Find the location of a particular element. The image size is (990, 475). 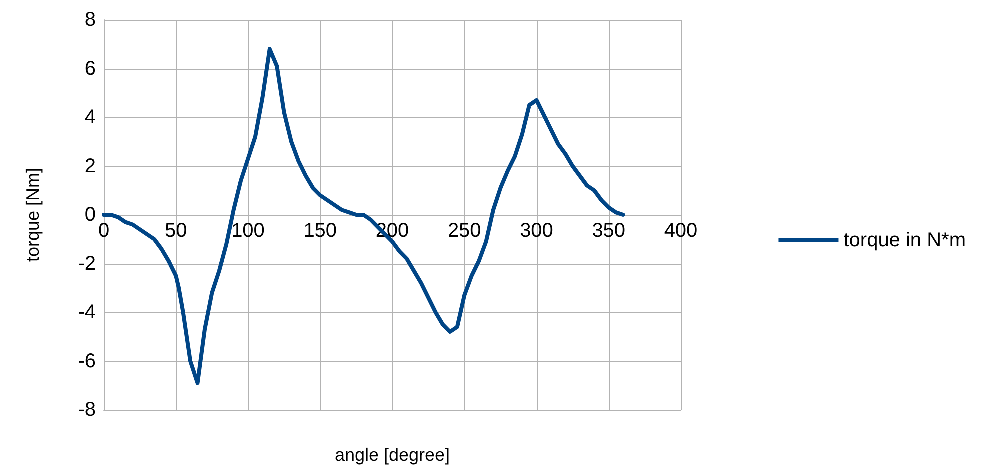

y-tick-label: 0 is located at coordinates (90, 215).